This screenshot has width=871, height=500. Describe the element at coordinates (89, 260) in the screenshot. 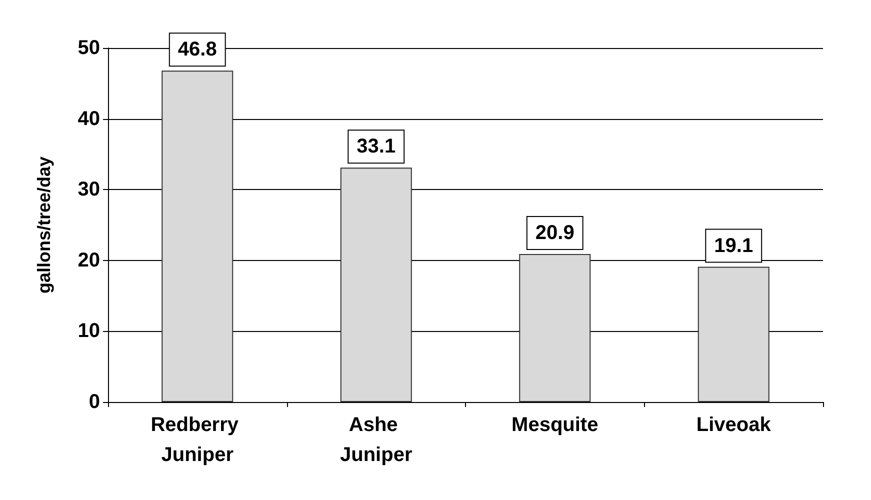

I see `y-tick-label: 20` at that location.